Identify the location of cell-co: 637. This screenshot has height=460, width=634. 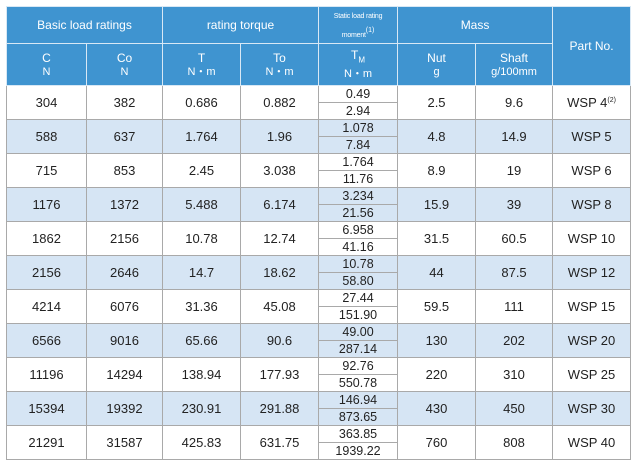
(124, 136).